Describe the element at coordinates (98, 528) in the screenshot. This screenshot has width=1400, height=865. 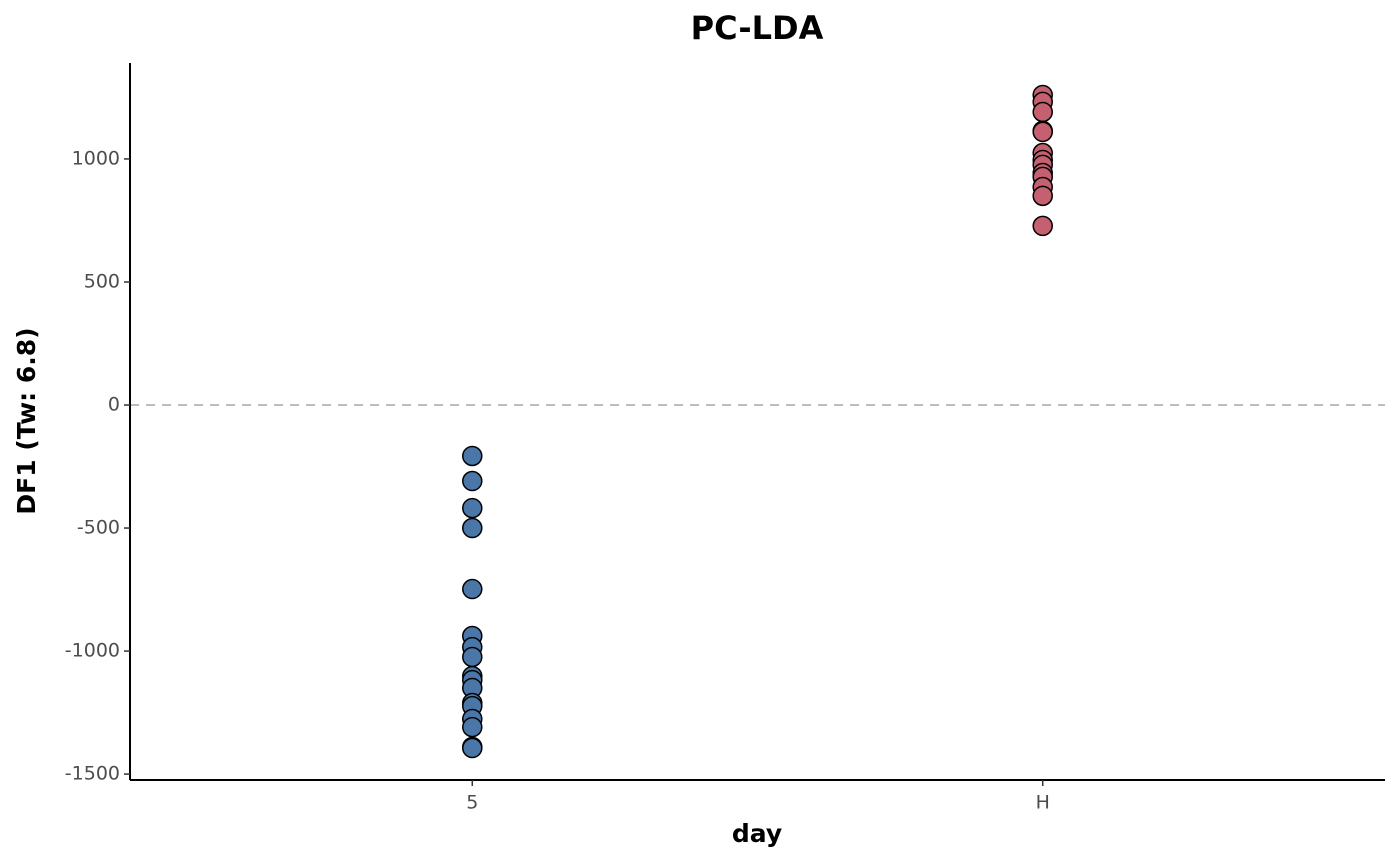
I see `y-tick-label: -500` at that location.